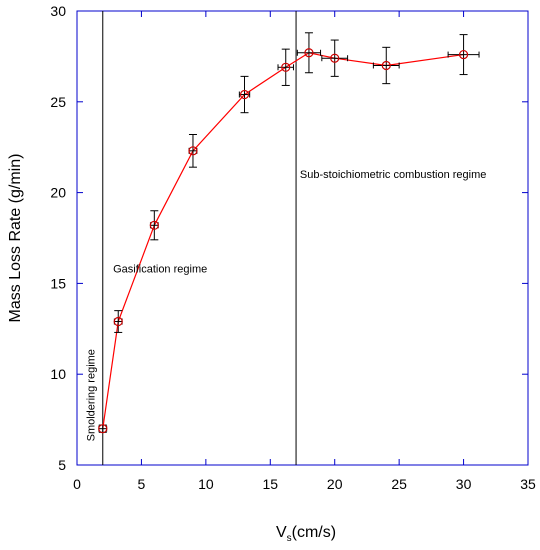  Describe the element at coordinates (206, 484) in the screenshot. I see `x-tick-label: 10` at that location.